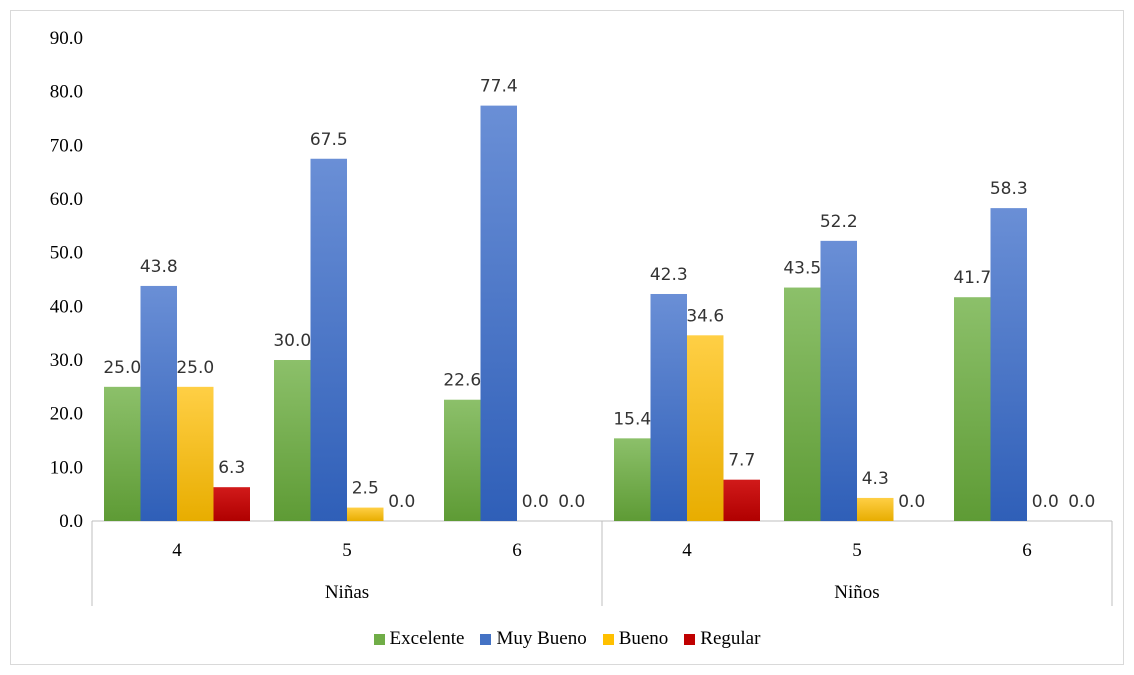 The image size is (1134, 675). What do you see at coordinates (66, 199) in the screenshot?
I see `y-tick-label: 60.0` at bounding box center [66, 199].